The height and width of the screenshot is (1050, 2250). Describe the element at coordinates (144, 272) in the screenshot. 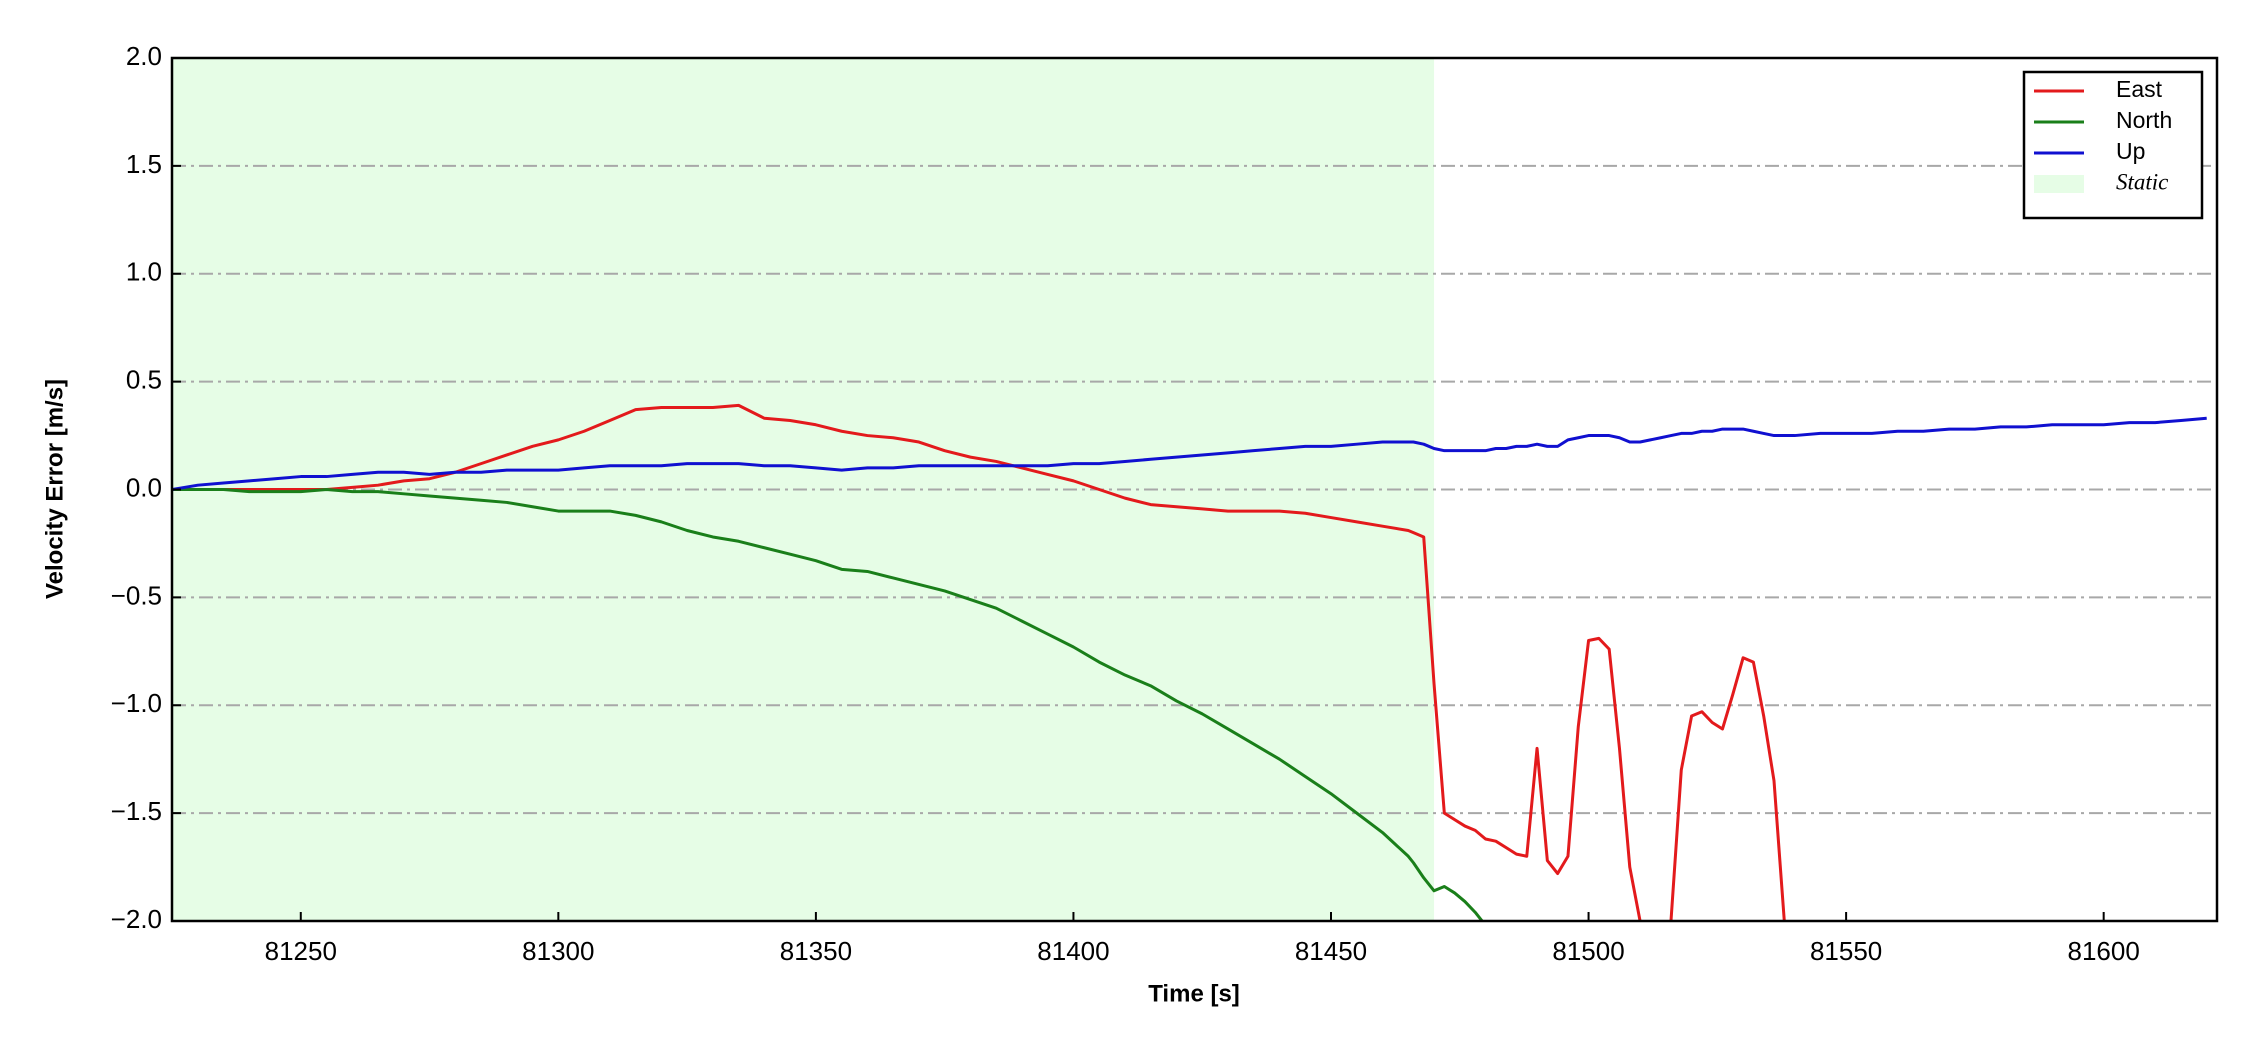

I see `y-tick-label: 1.0` at that location.